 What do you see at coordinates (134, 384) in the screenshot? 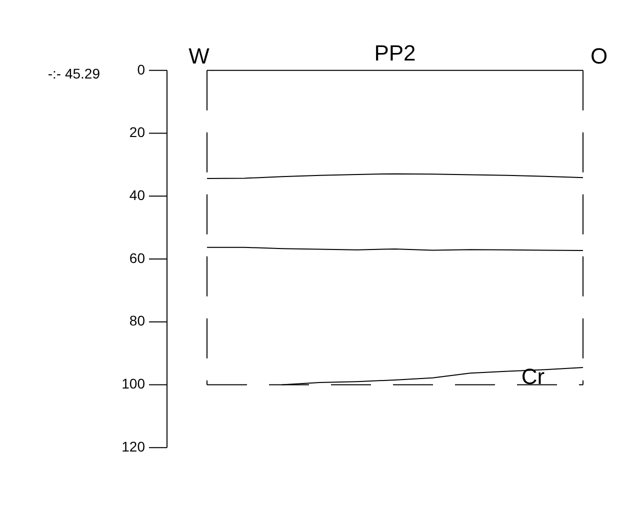
I see `y-tick-label: 100` at bounding box center [134, 384].